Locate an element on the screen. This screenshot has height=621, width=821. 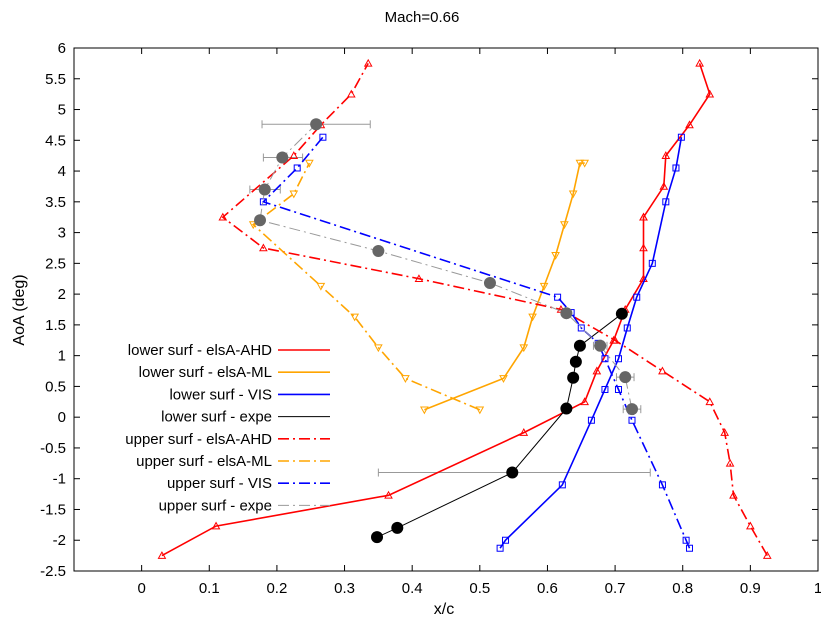
y-tick-label: -2 is located at coordinates (59, 540).